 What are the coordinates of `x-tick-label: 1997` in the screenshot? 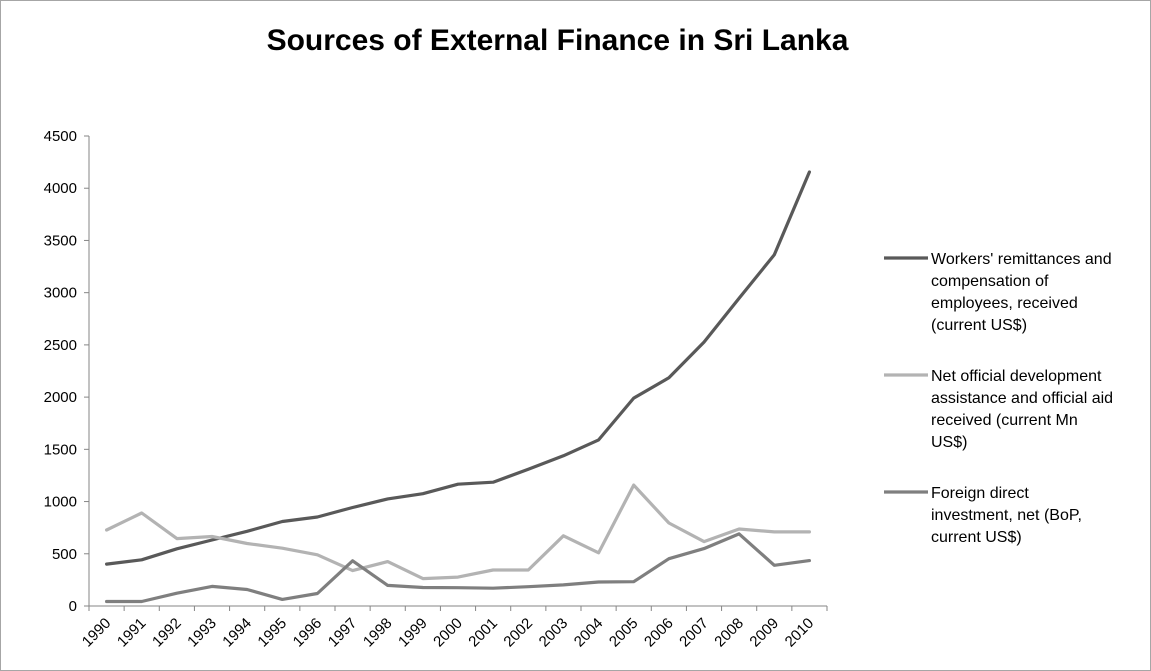 It's located at (343, 633).